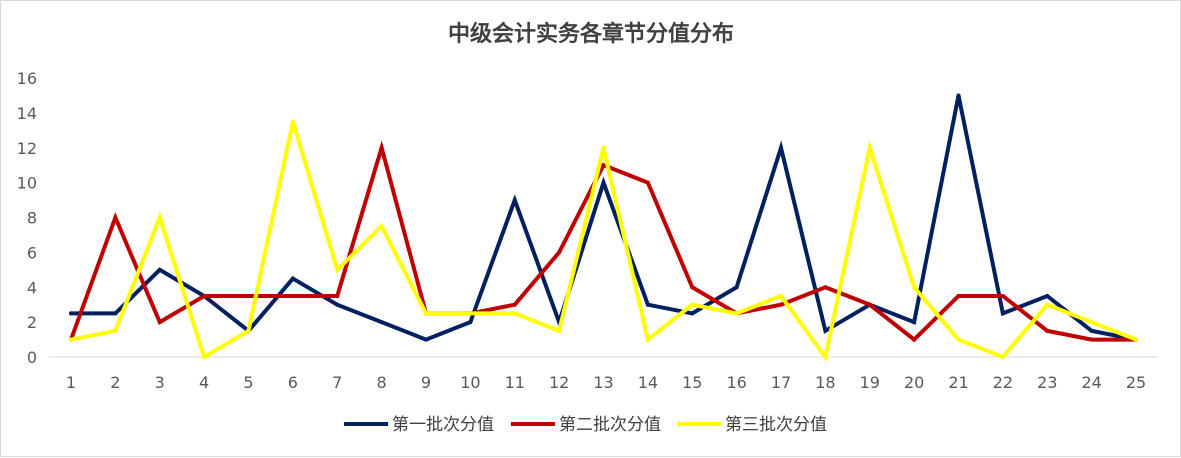  What do you see at coordinates (293, 382) in the screenshot?
I see `x-tick-label: 6` at bounding box center [293, 382].